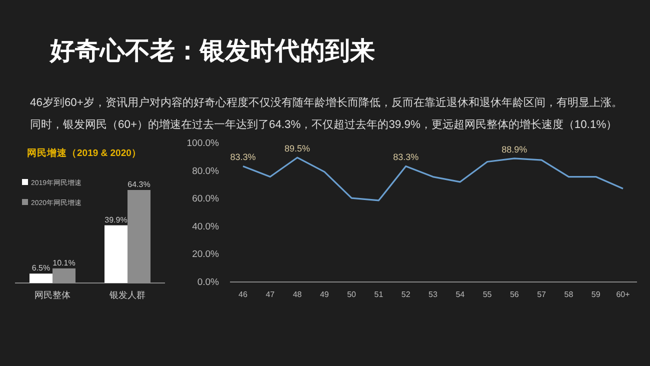  I want to click on x-tick-label: 58, so click(569, 294).